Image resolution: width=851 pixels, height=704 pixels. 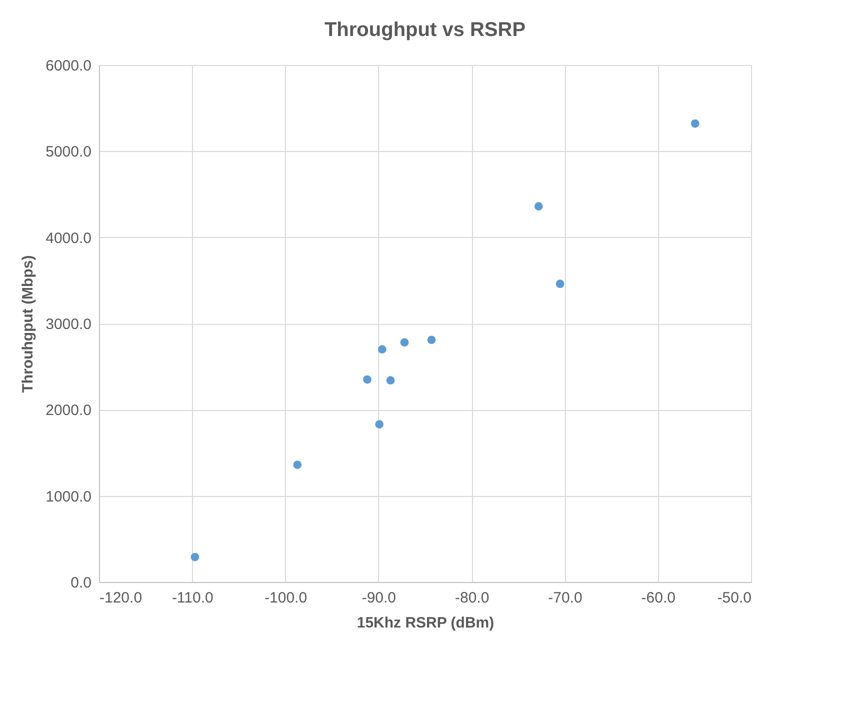 What do you see at coordinates (121, 598) in the screenshot?
I see `x-tick-label: -120.0` at bounding box center [121, 598].